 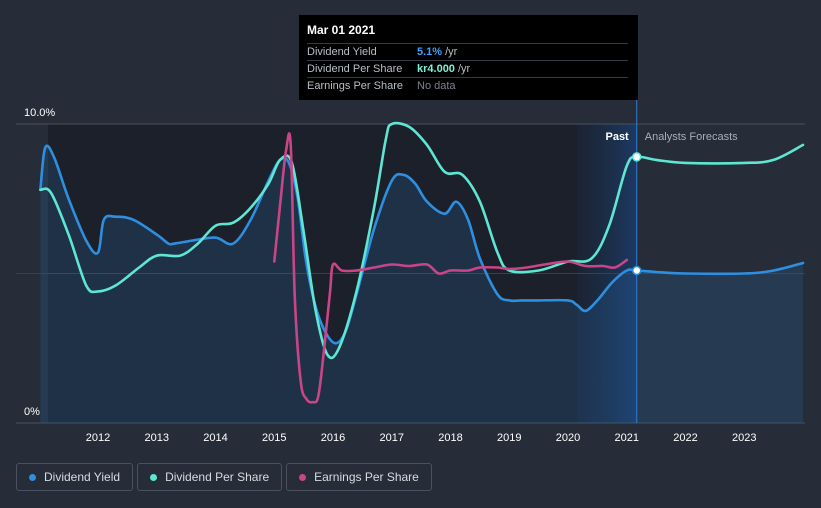 What do you see at coordinates (82, 477) in the screenshot?
I see `legend-label: Dividend Yield` at bounding box center [82, 477].